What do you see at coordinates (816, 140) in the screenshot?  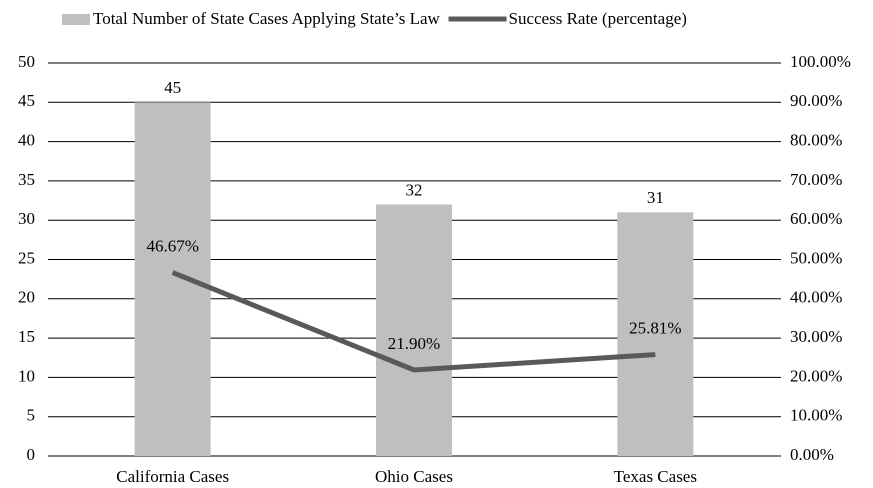 I see `y2-tick-label: 80.00%` at bounding box center [816, 140].